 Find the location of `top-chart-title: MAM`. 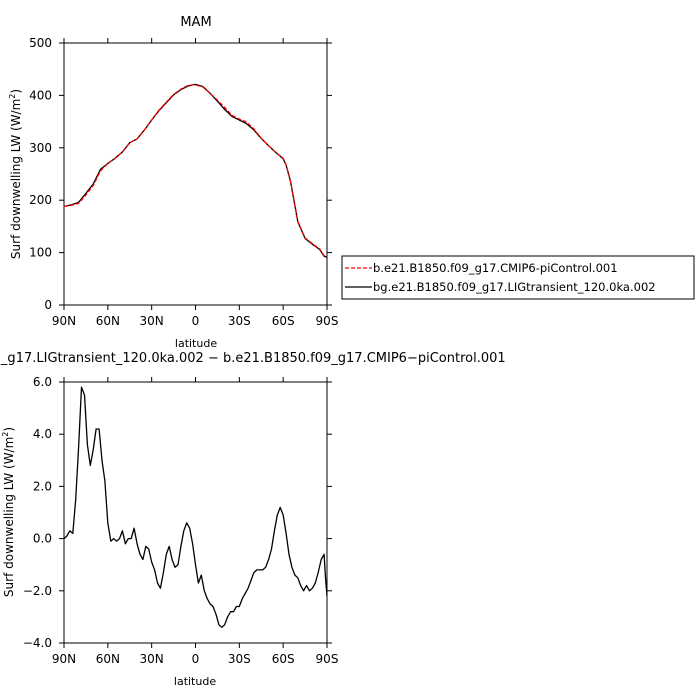

top-chart-title: MAM is located at coordinates (195, 22).